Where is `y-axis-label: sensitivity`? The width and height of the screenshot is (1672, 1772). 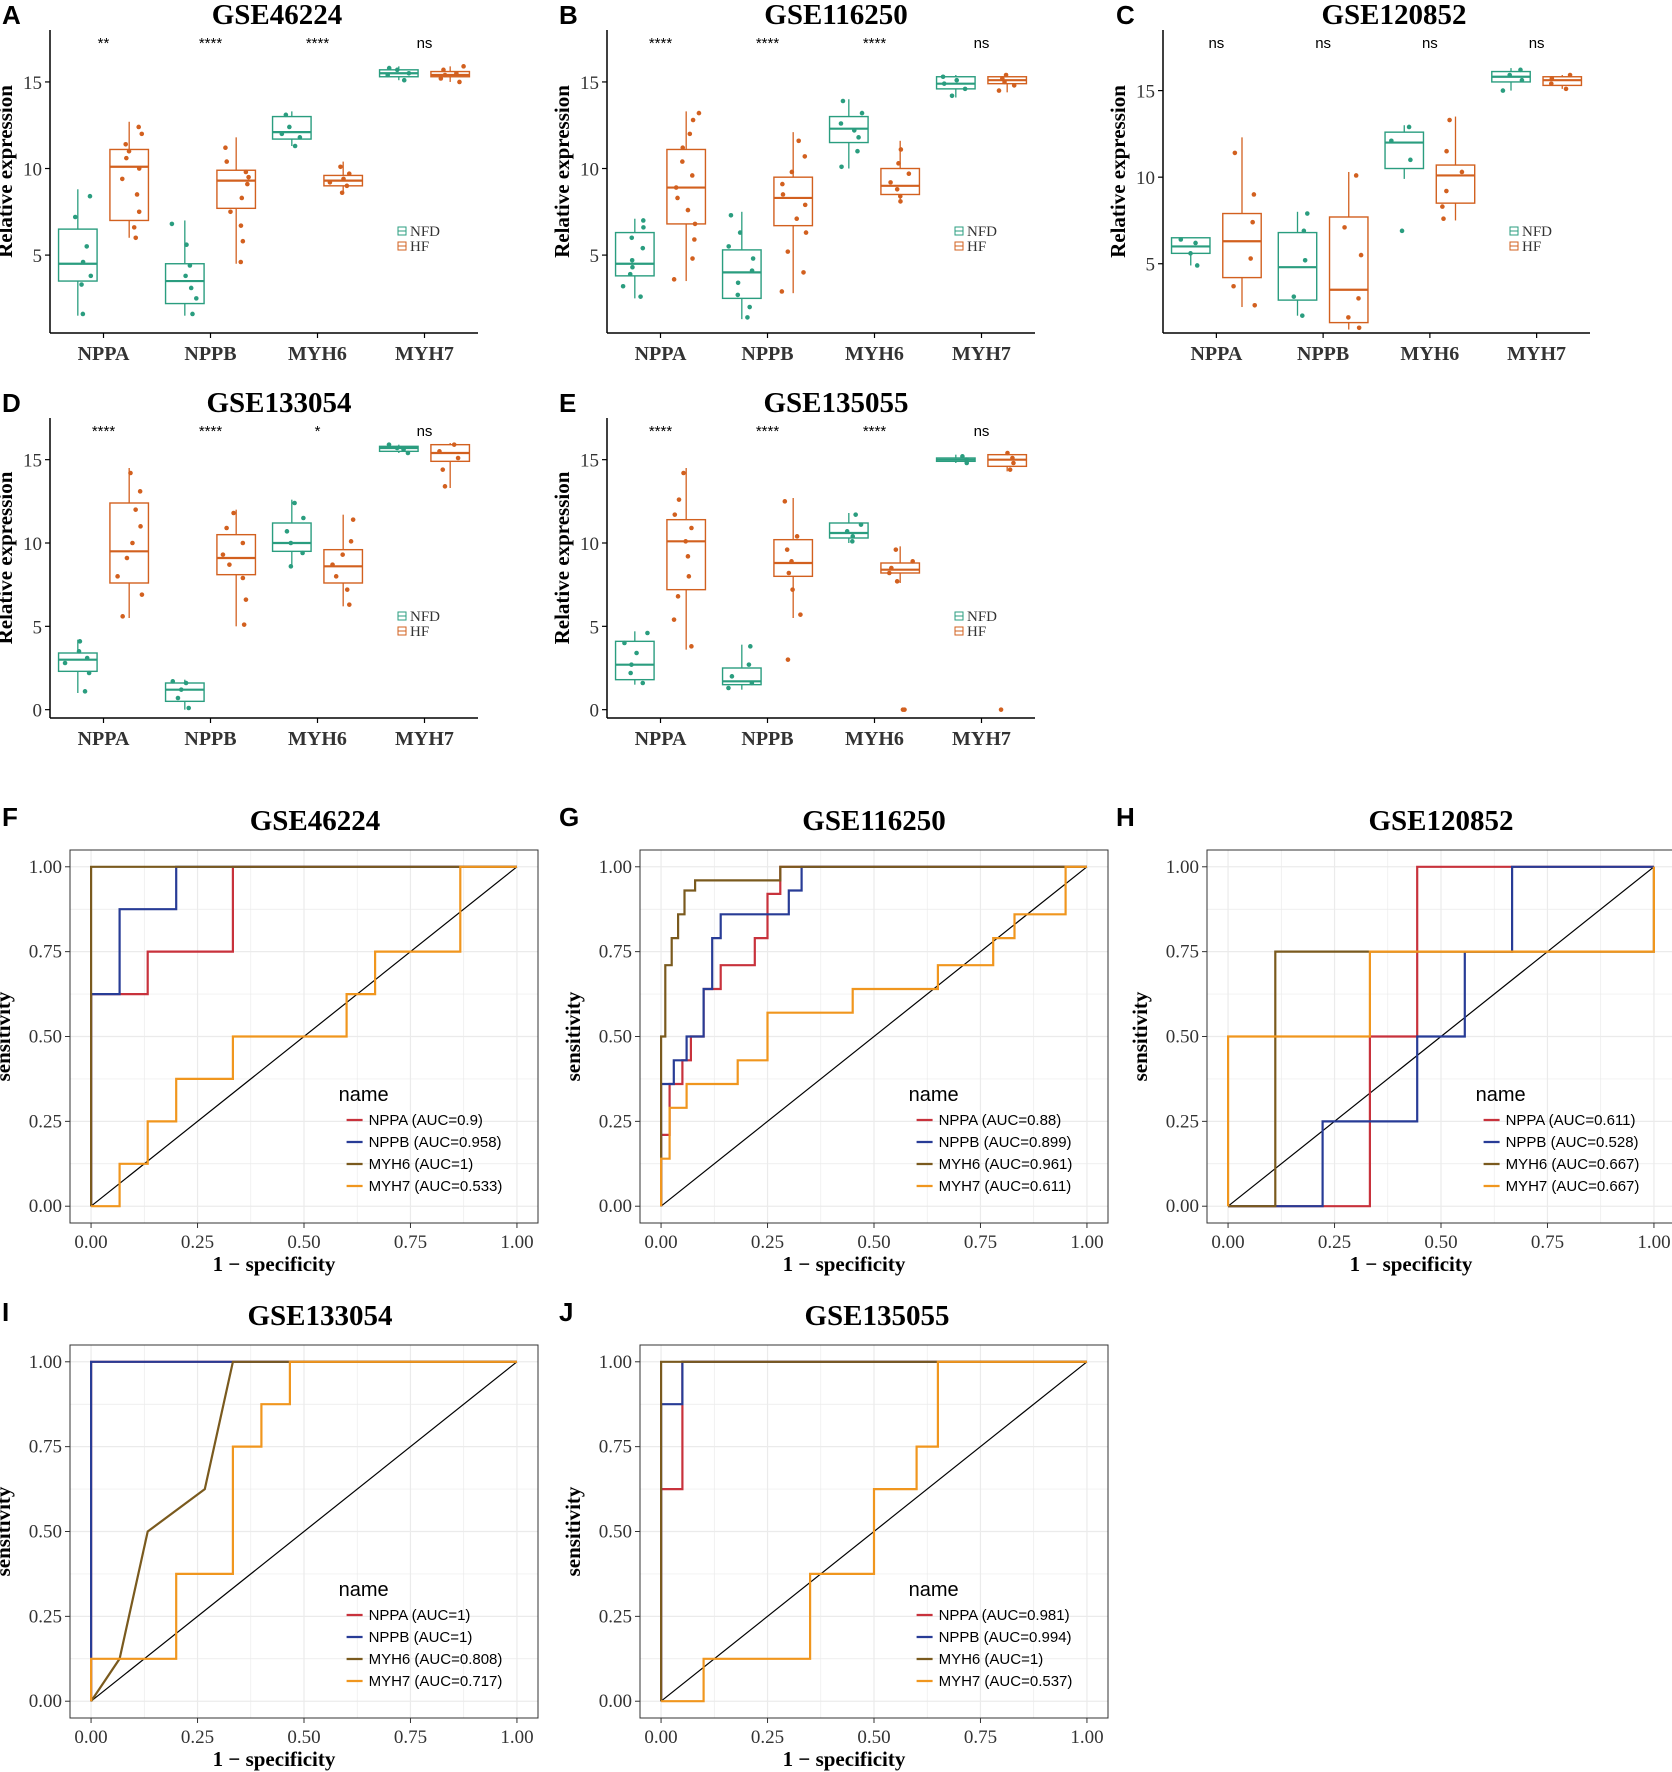
y-axis-label: sensitivity is located at coordinates (573, 1531).